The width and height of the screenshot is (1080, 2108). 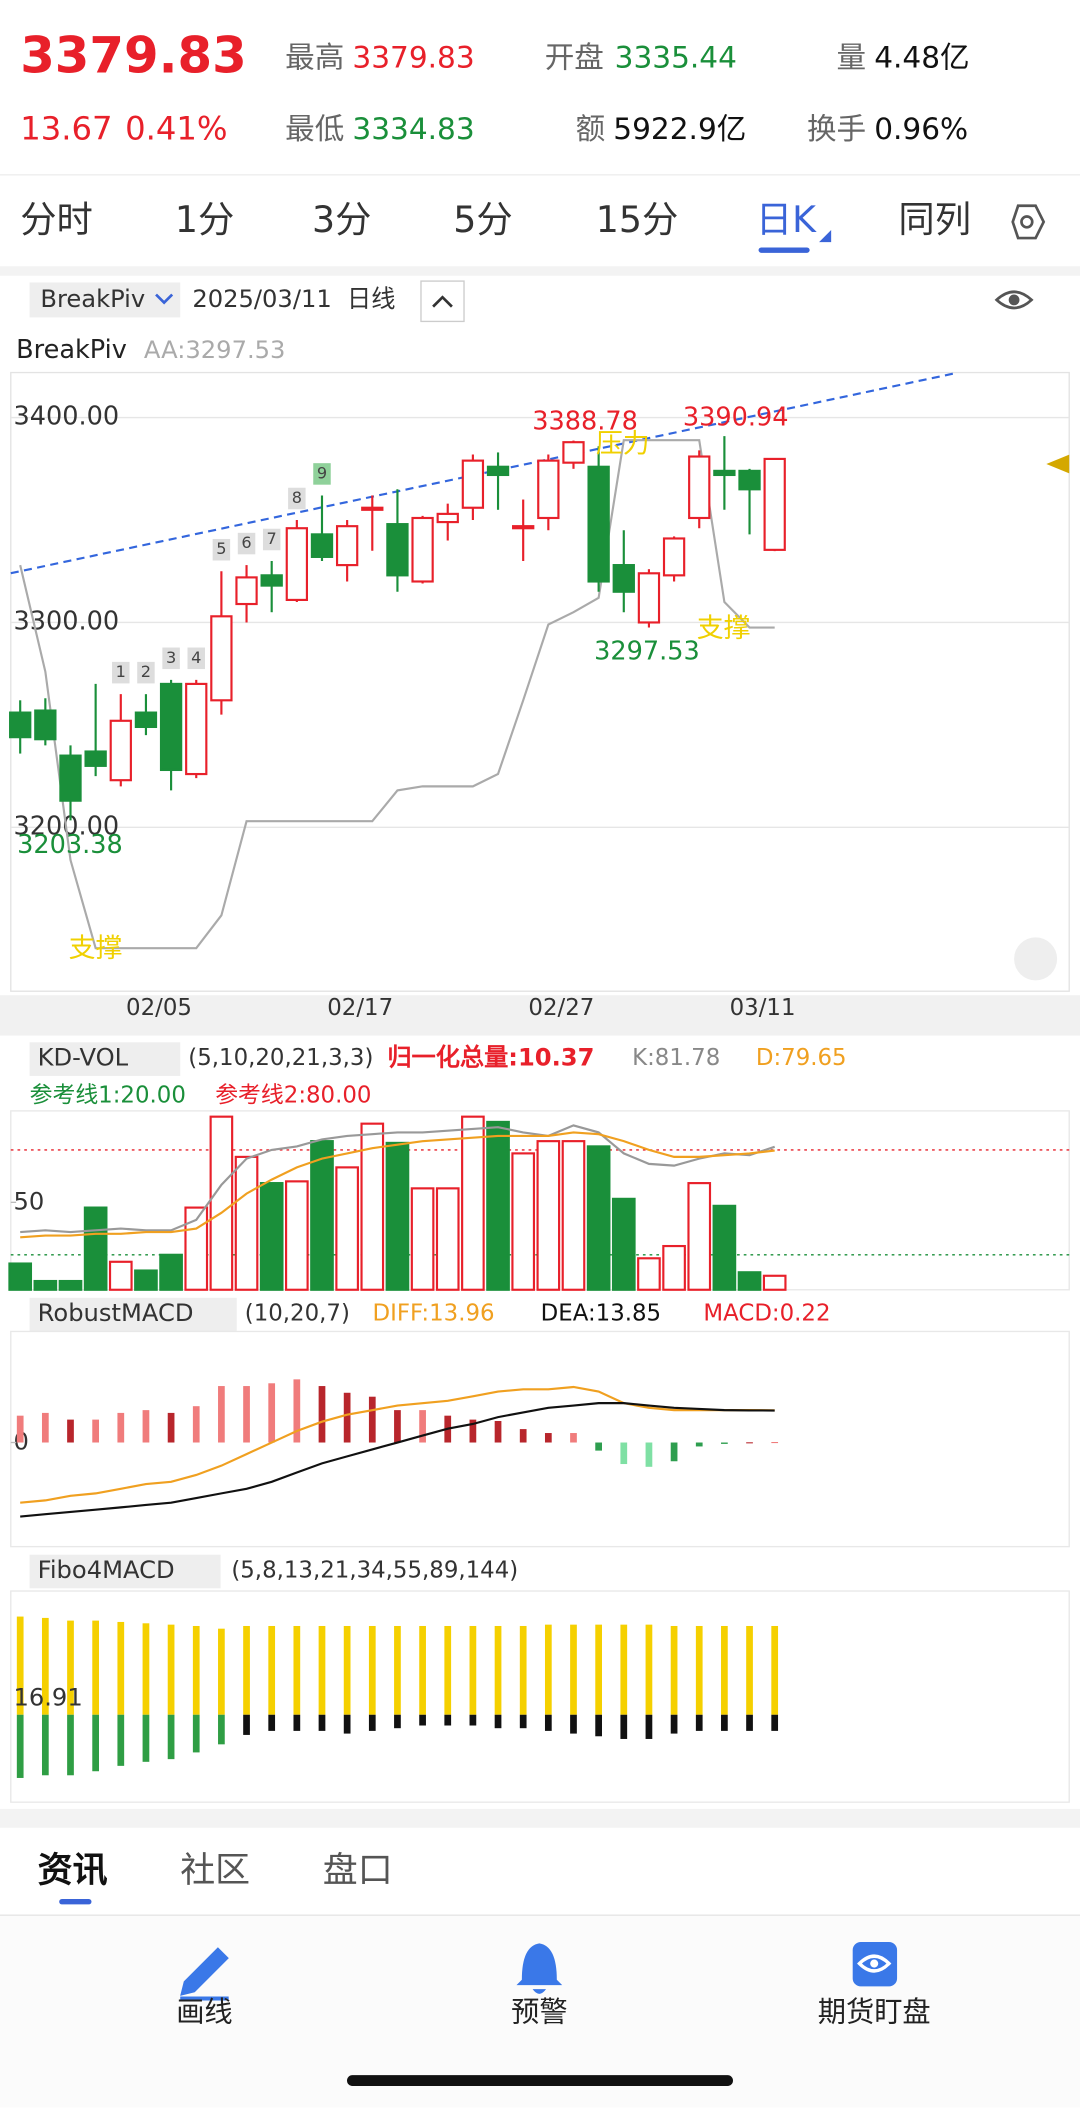 I want to click on tab: 同列, so click(x=934, y=219).